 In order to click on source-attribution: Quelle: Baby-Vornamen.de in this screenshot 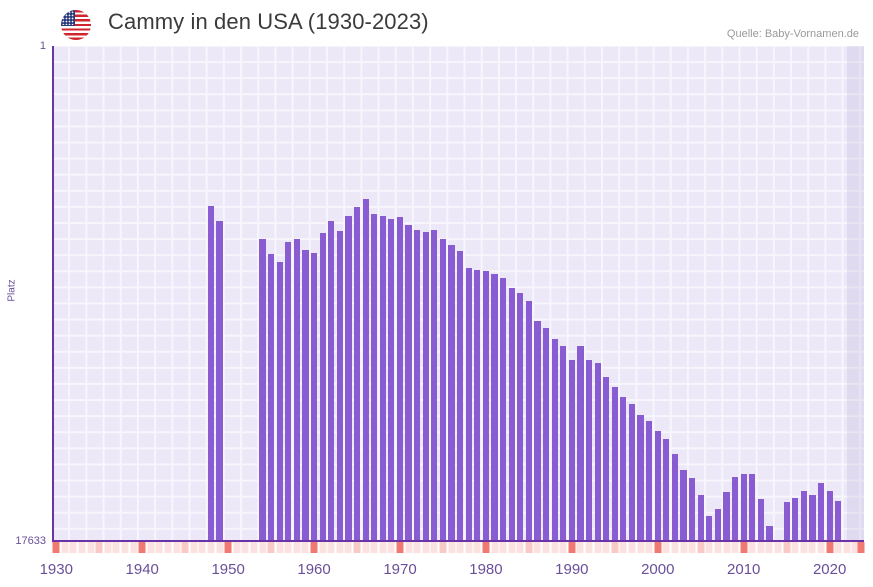, I will do `click(792, 34)`.